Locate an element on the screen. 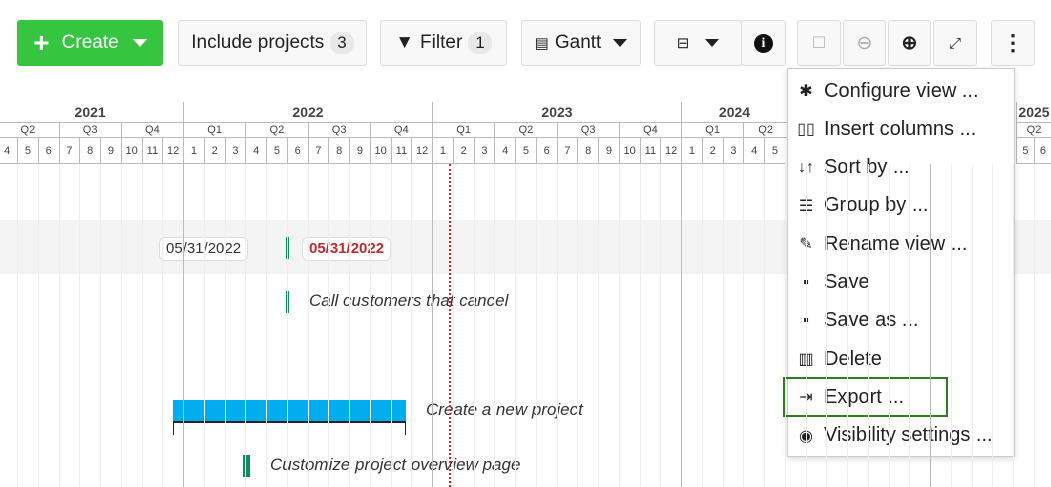 Image resolution: width=1051 pixels, height=487 pixels. menu-item-save: ▪Save is located at coordinates (900, 283).